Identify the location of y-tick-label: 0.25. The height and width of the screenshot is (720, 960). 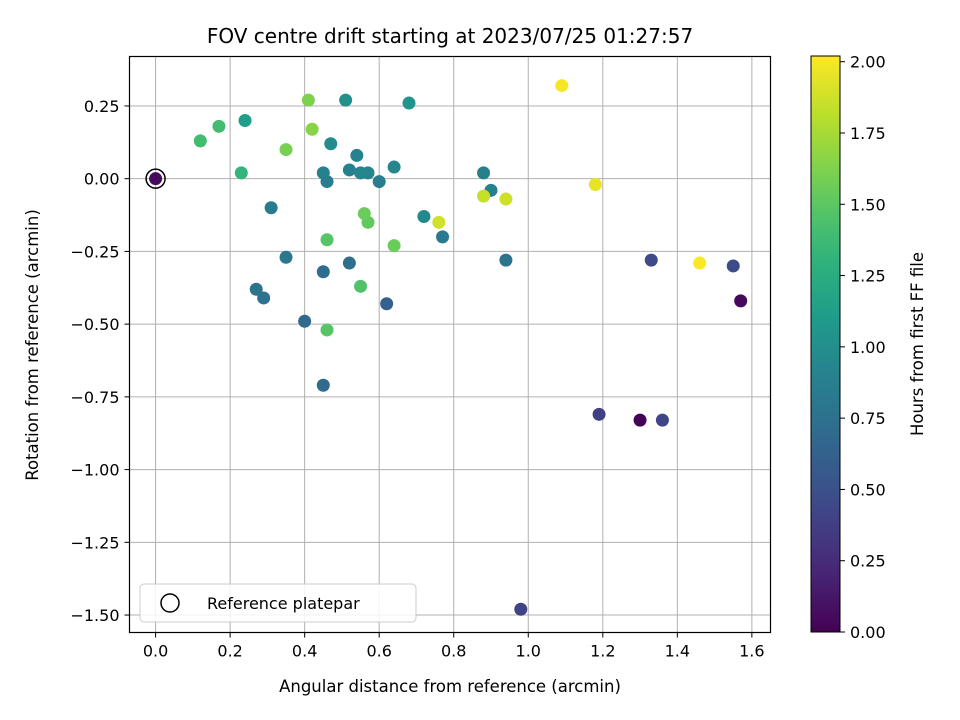
(102, 106).